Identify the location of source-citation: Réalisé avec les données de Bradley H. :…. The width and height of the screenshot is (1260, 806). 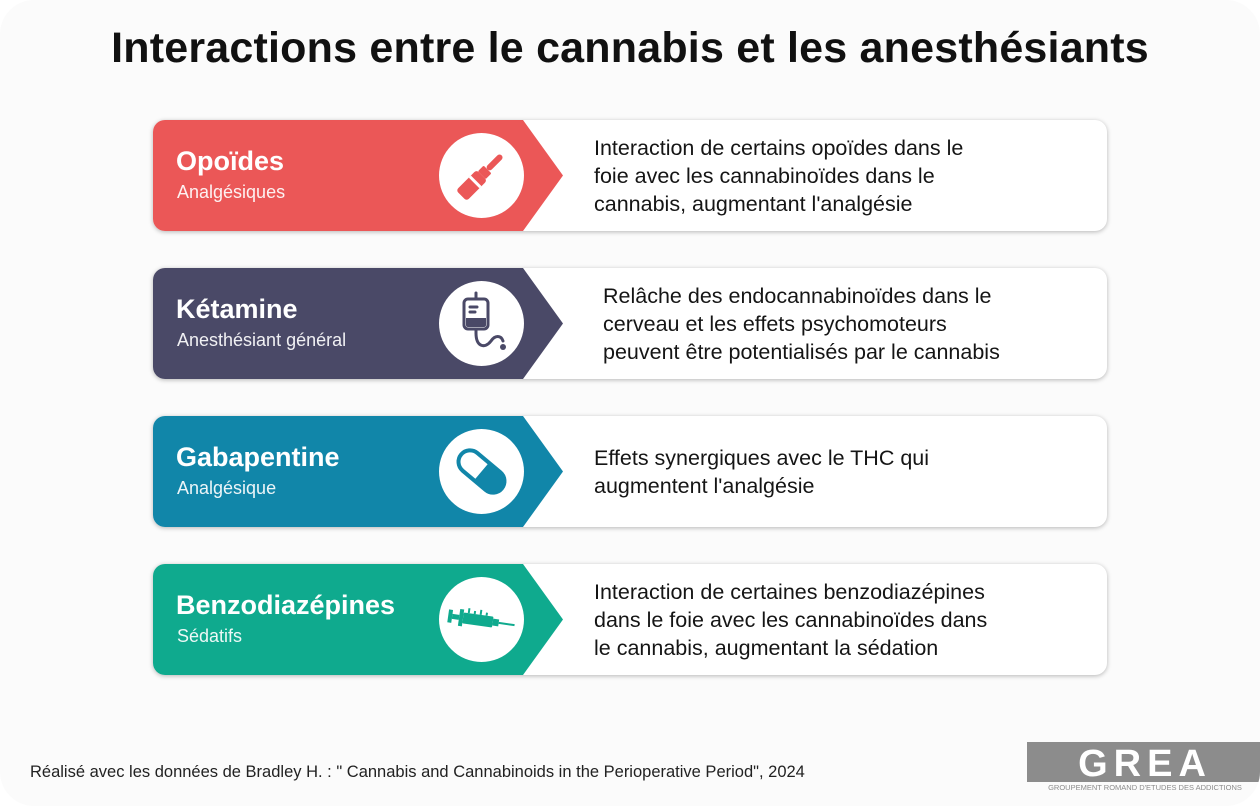
(417, 772).